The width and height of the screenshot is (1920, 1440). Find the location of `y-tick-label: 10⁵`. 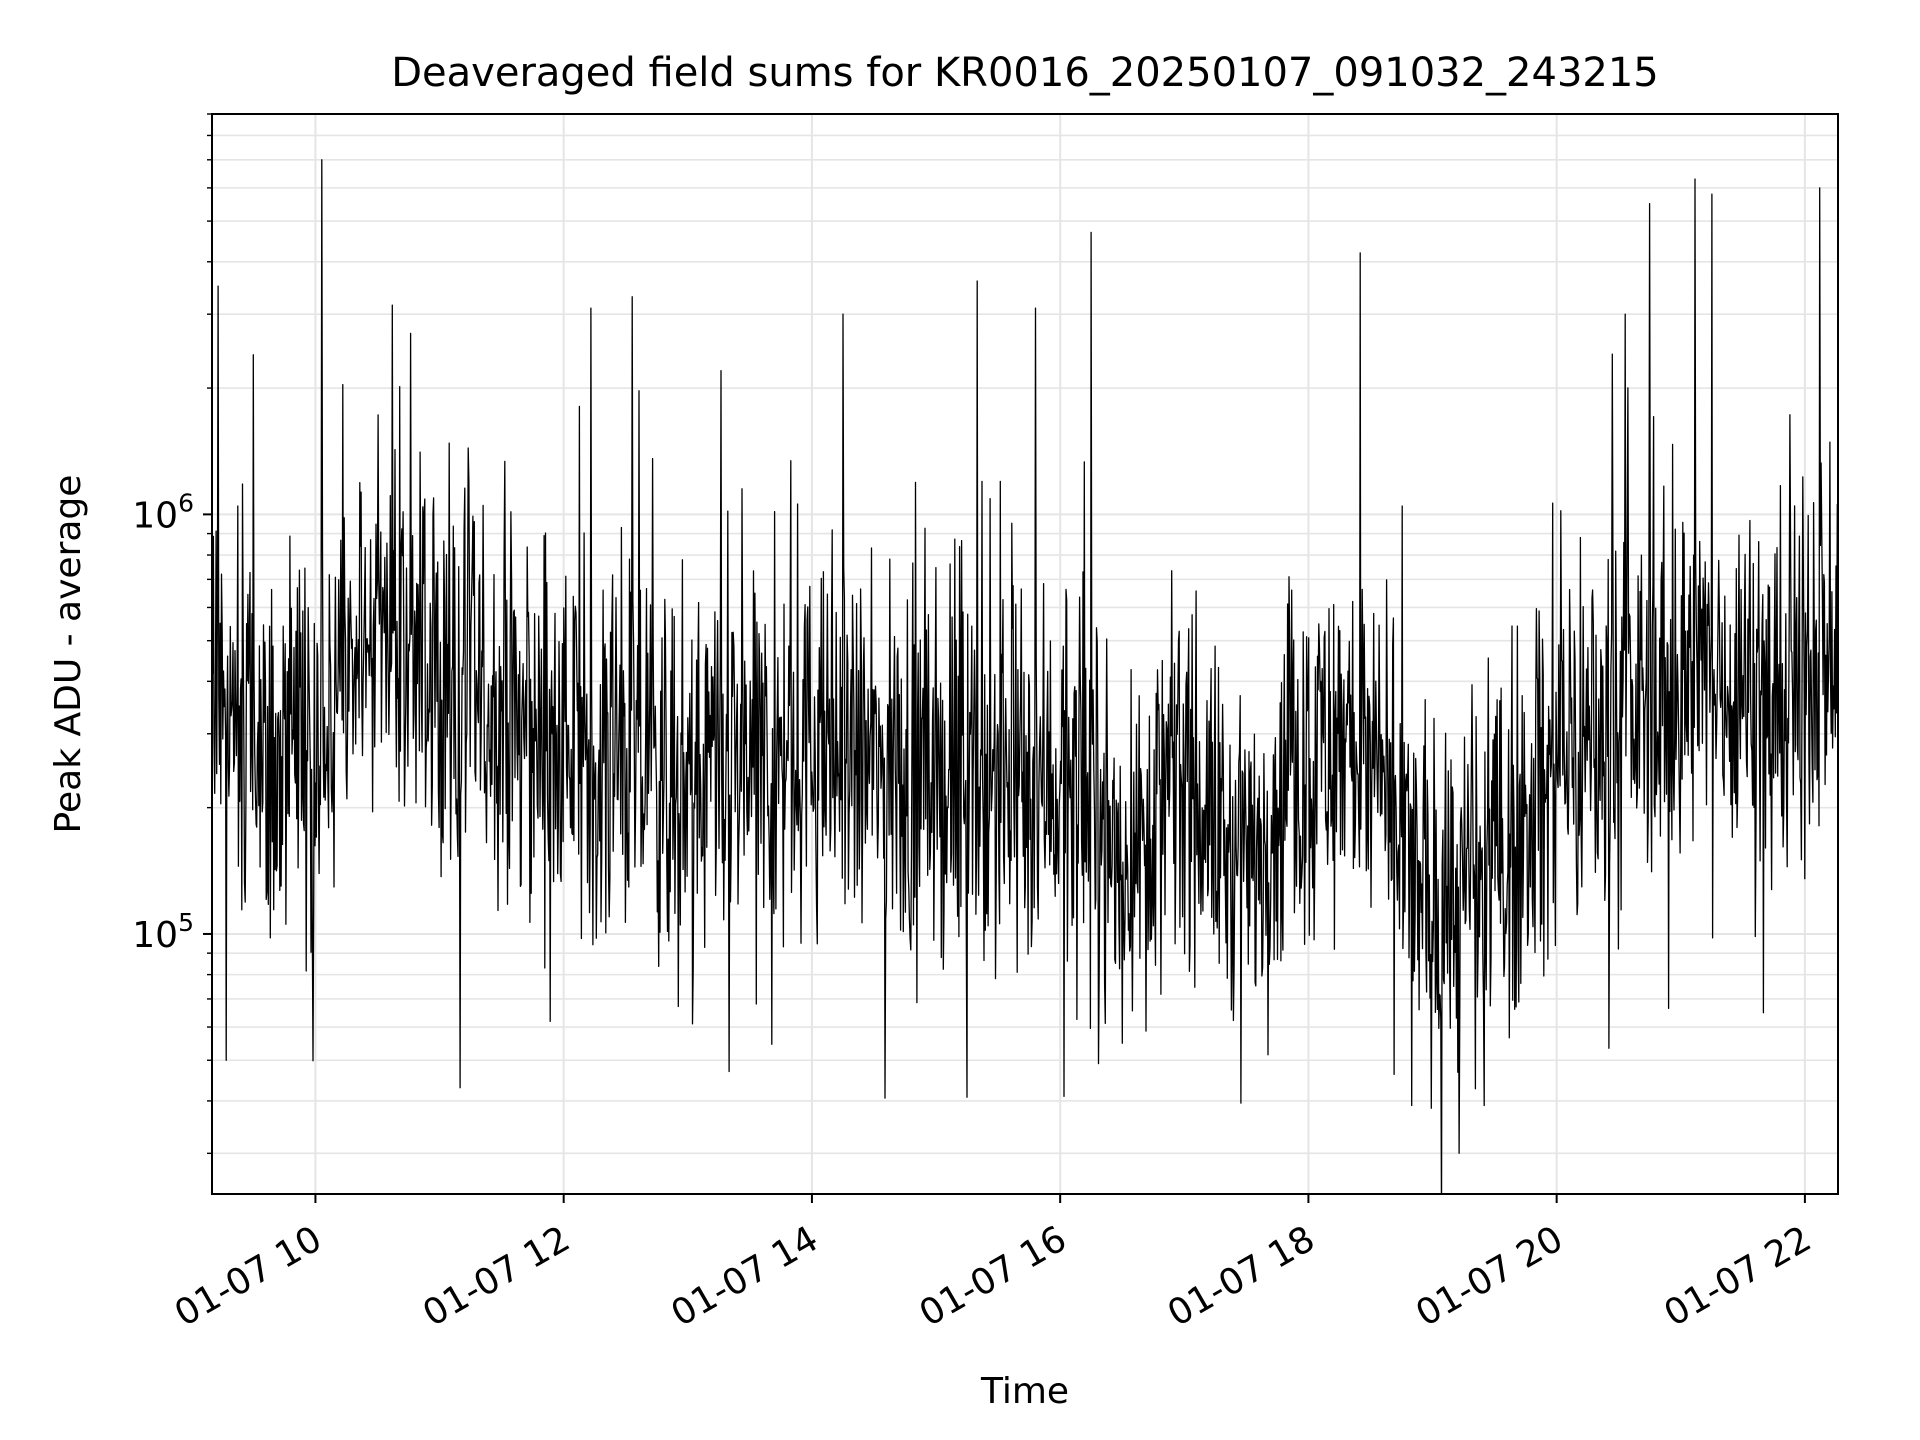

y-tick-label: 10⁵ is located at coordinates (163, 932).